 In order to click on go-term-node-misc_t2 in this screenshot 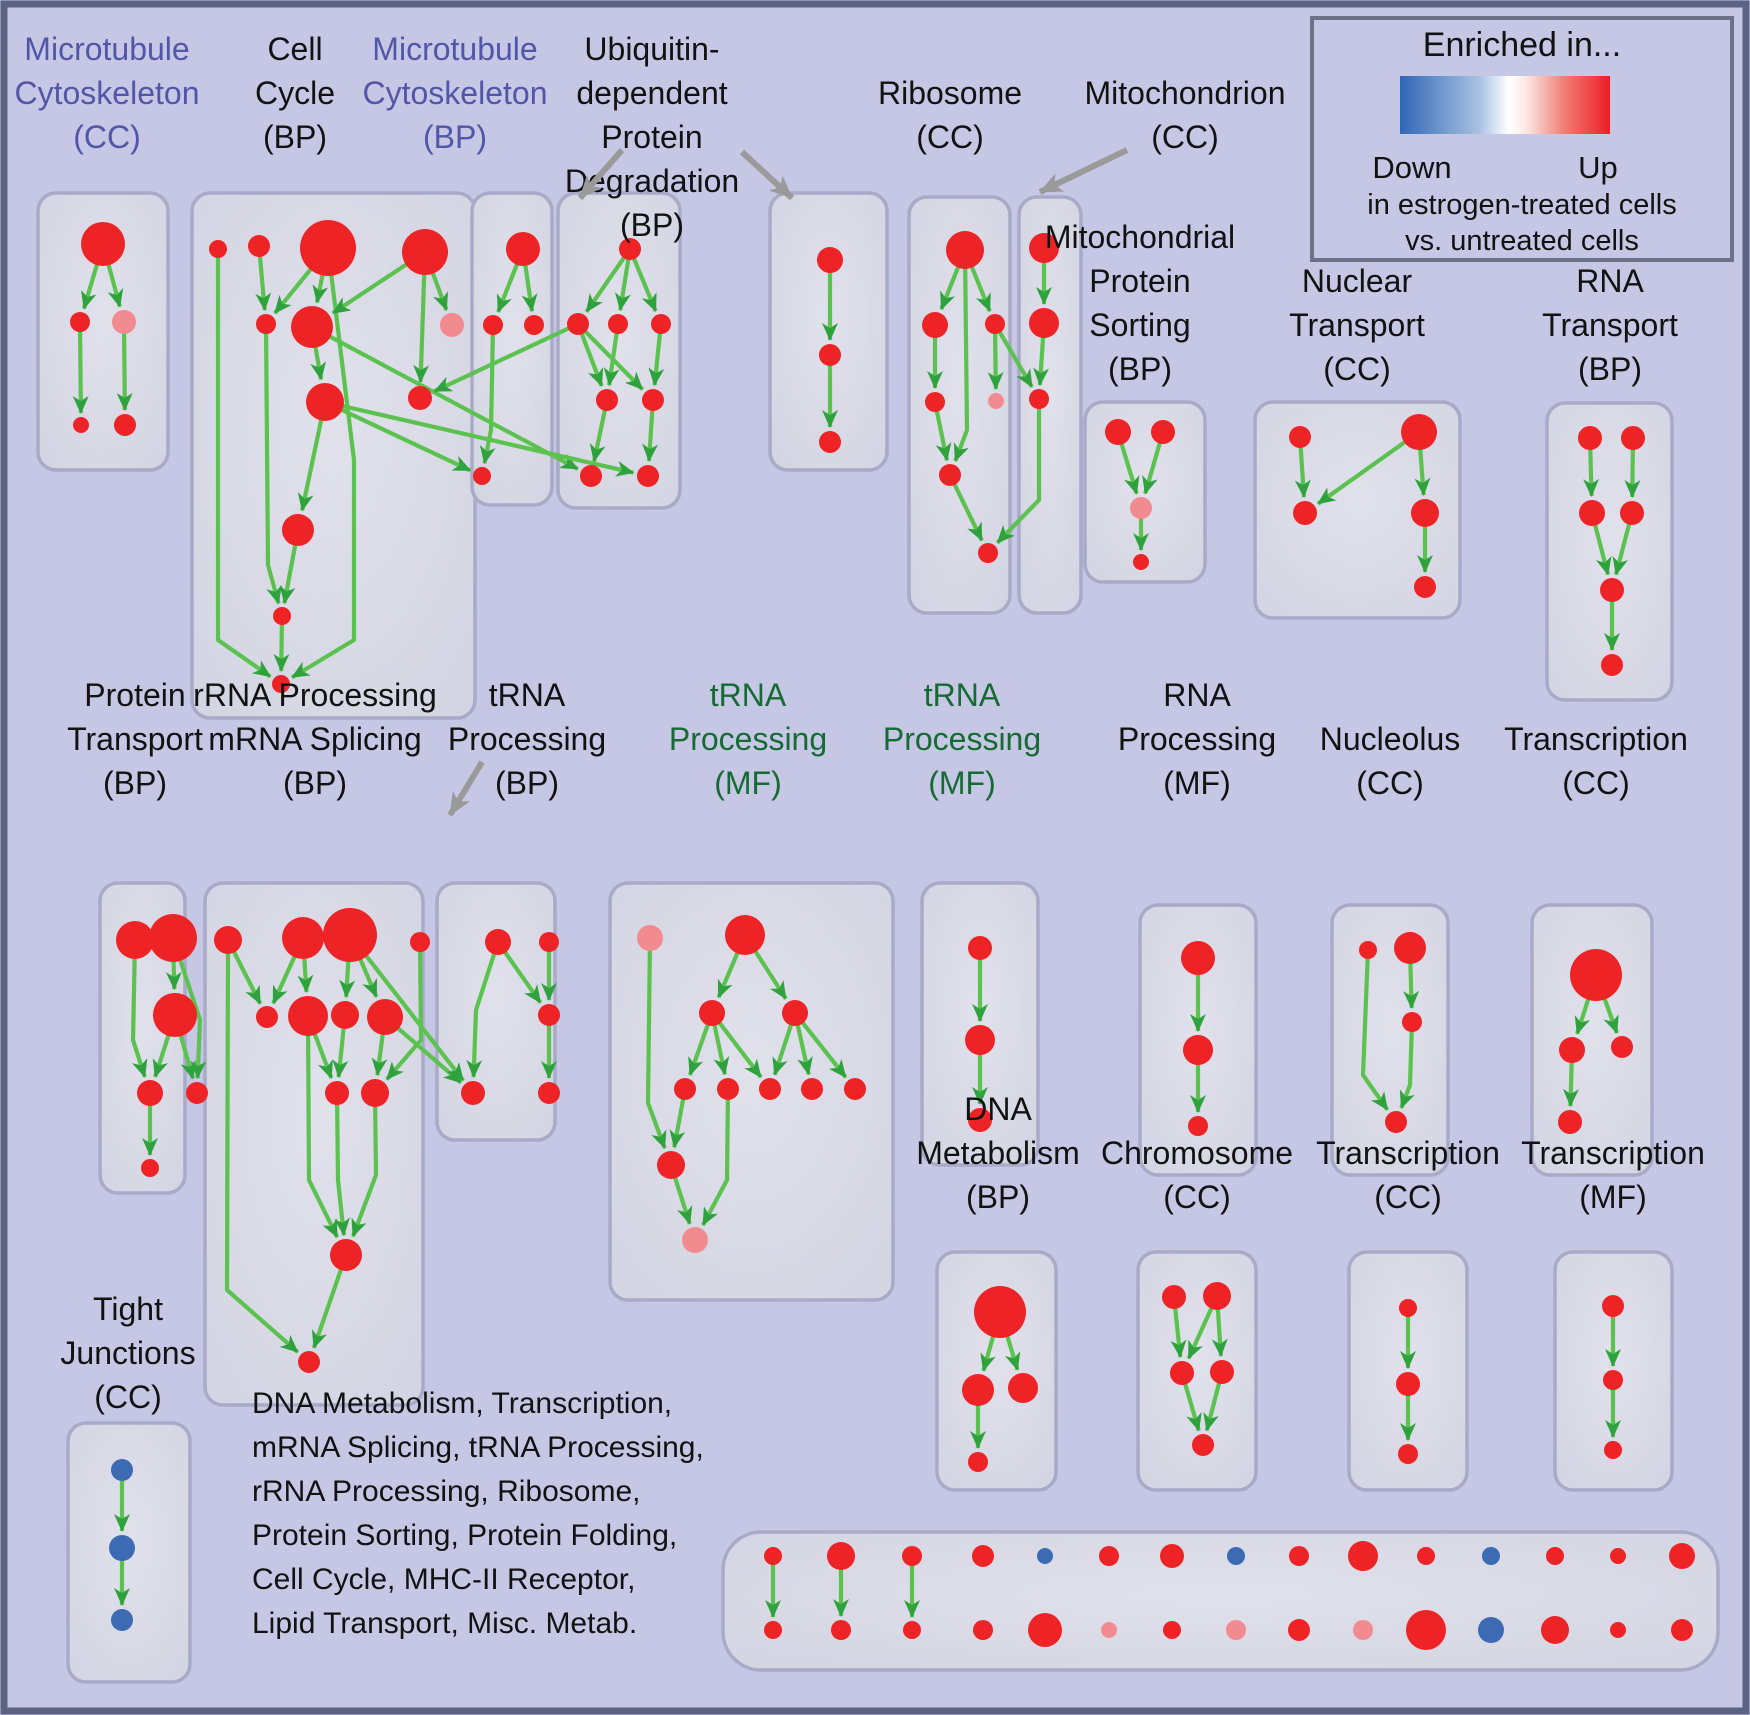, I will do `click(912, 1556)`.